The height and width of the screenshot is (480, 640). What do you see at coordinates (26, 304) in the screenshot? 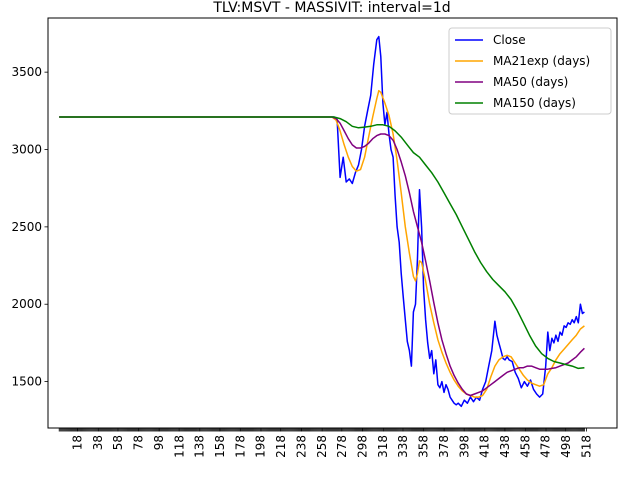
I see `y-tick-label: 2000` at bounding box center [26, 304].